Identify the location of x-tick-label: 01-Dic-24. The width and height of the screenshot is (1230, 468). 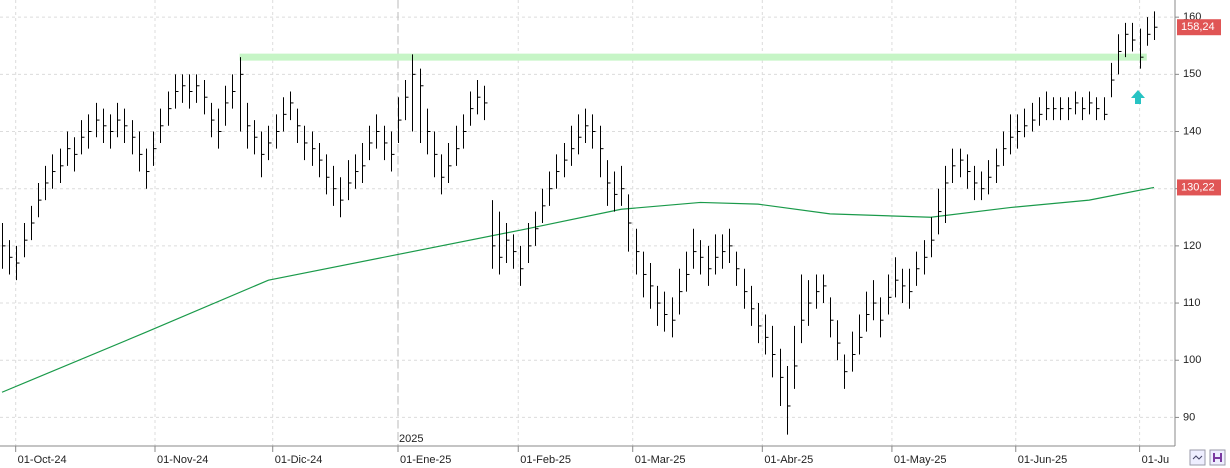
(299, 460).